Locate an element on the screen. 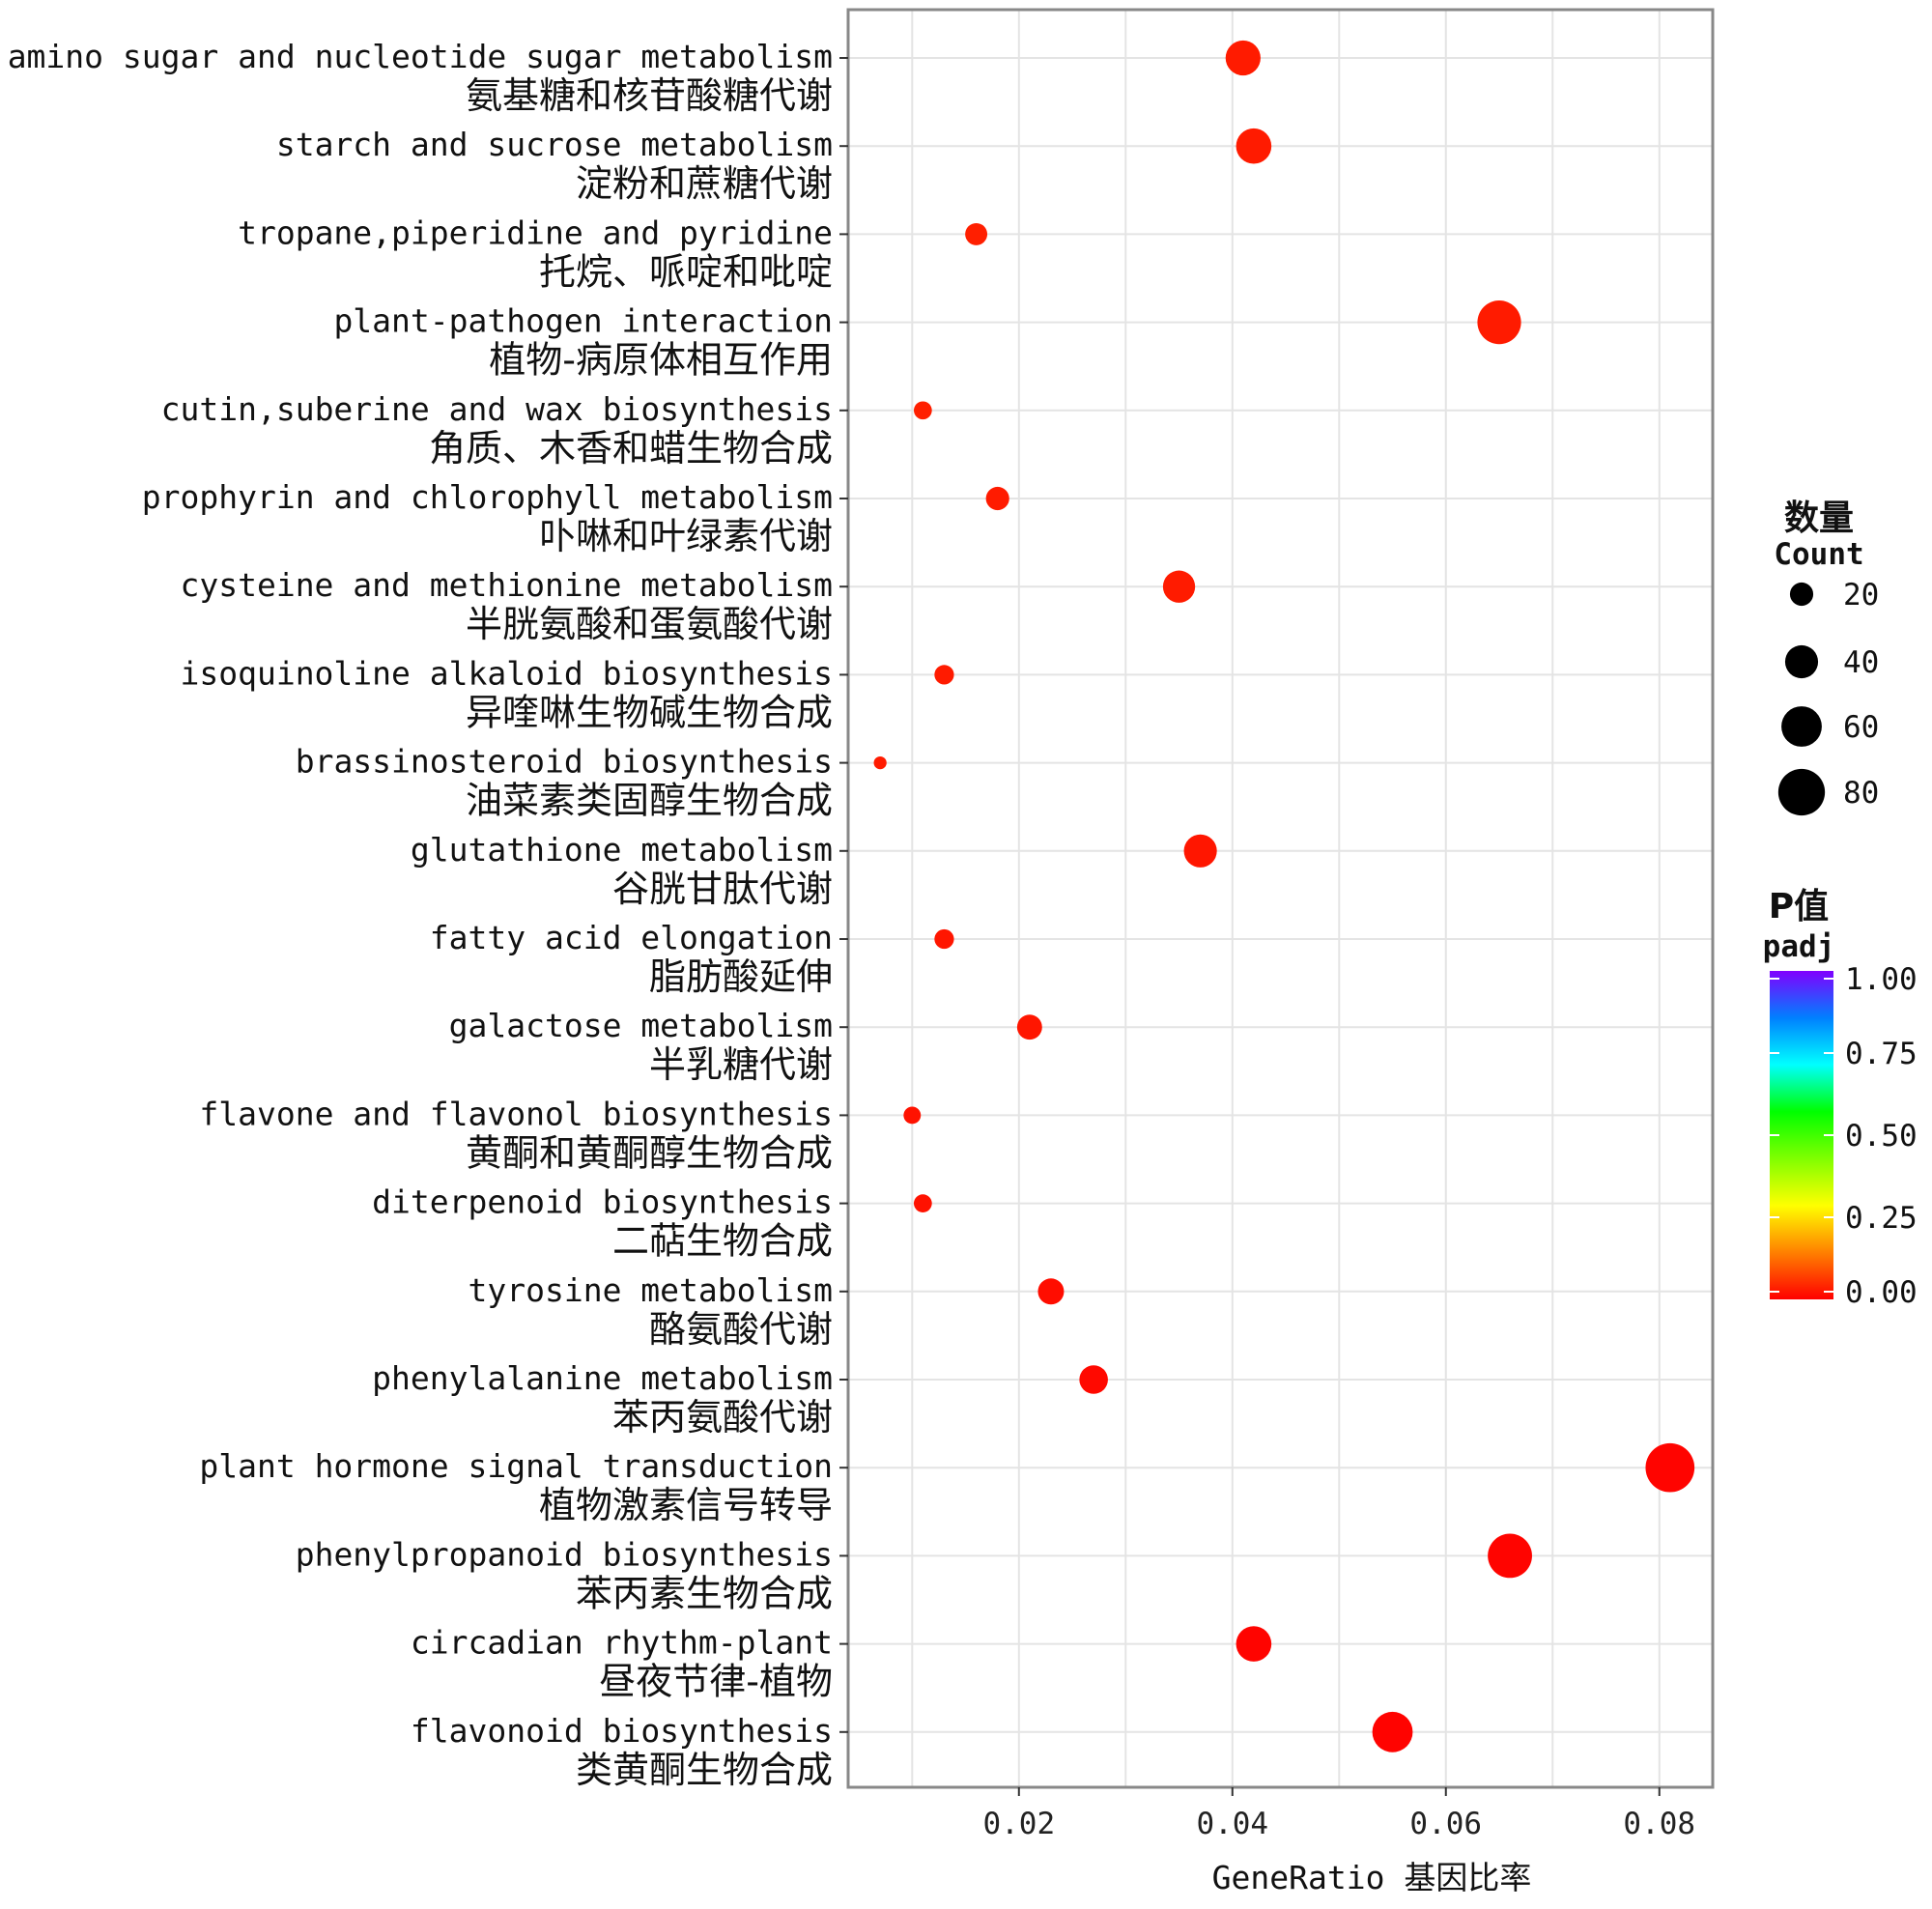  x-tick-label: 0.06 is located at coordinates (1445, 1824).